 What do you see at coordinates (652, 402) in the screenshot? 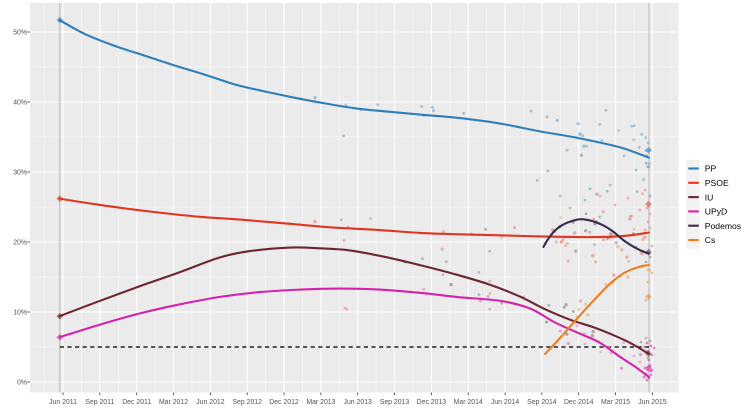
I see `svg-text: Jun 2015` at bounding box center [652, 402].